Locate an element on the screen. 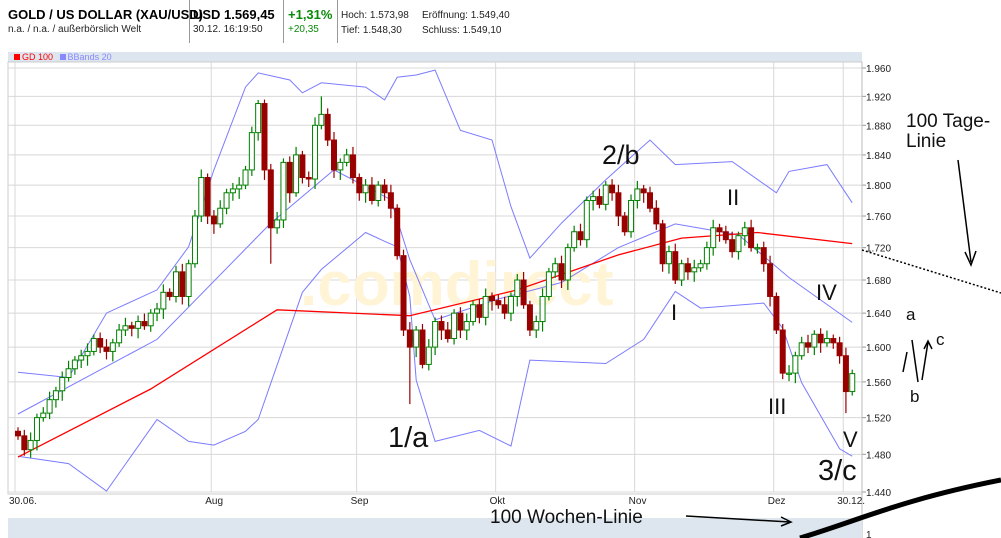 The width and height of the screenshot is (1001, 538). y-tick-label: 1.960 is located at coordinates (878, 69).